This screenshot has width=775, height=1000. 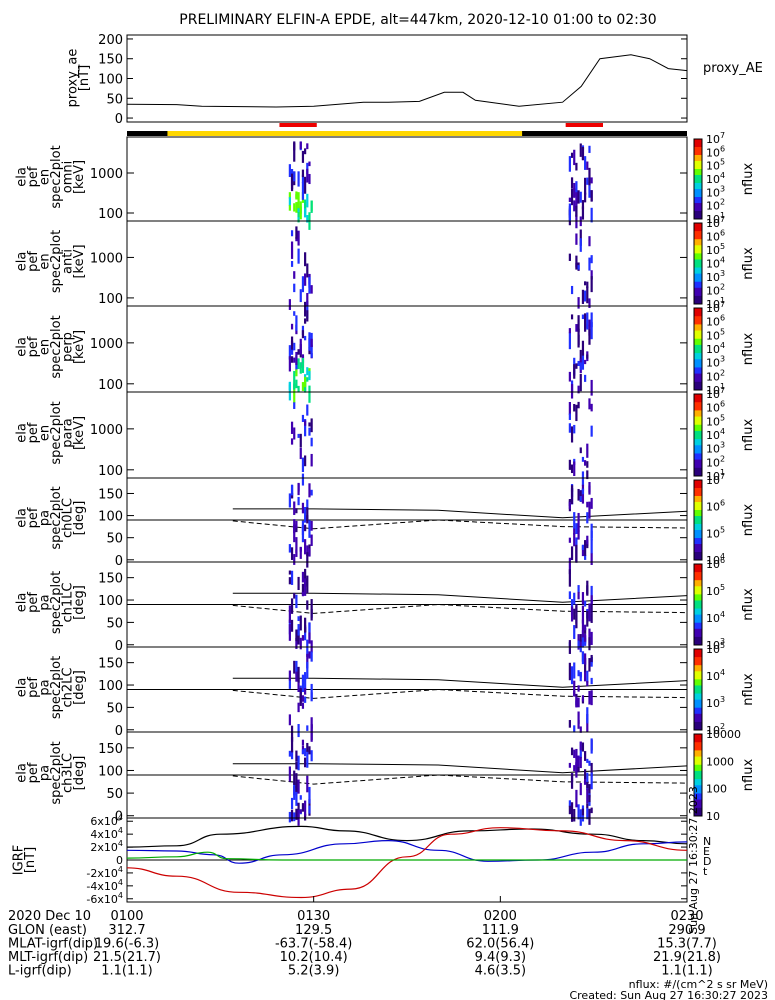 I want to click on footer-time-tick: 0130, so click(x=313, y=916).